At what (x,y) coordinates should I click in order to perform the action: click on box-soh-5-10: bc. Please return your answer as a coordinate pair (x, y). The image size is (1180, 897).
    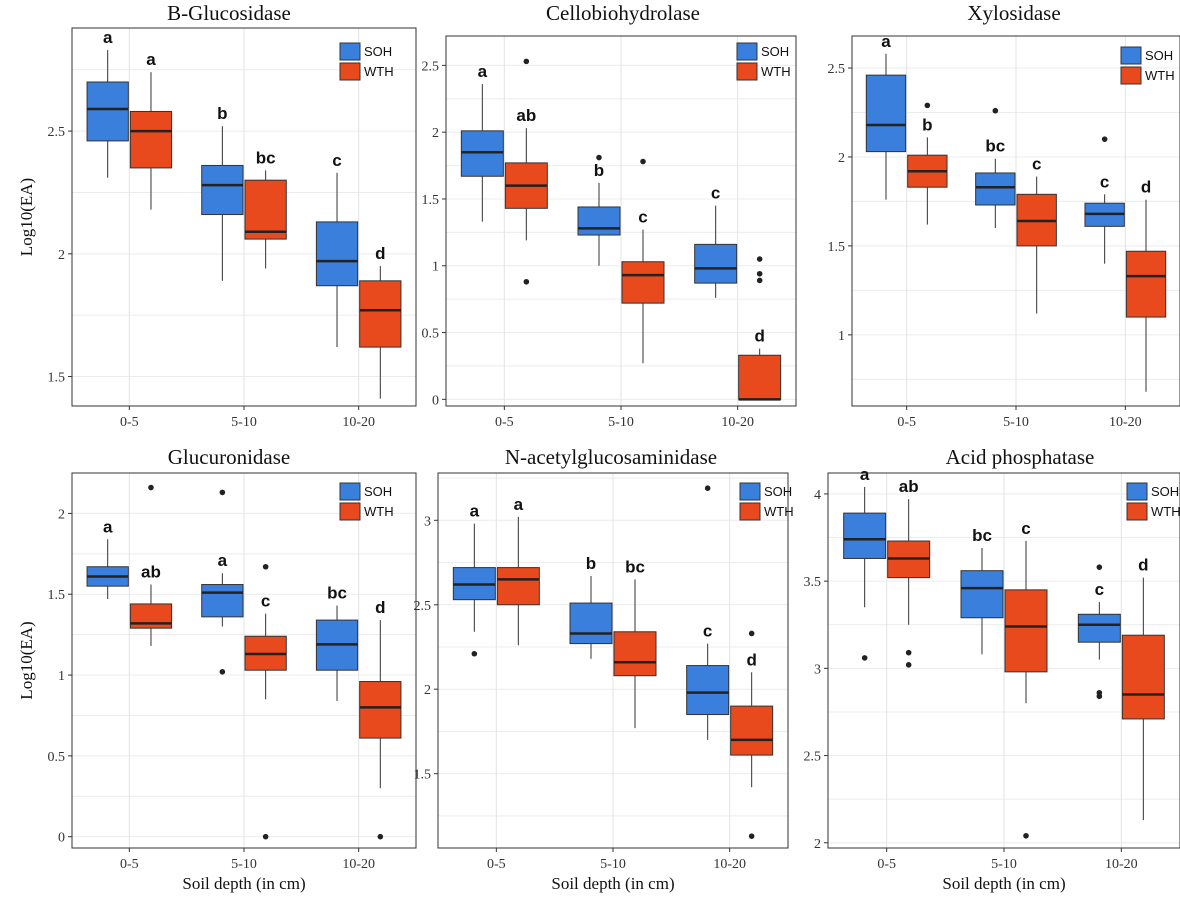
    Looking at the image, I should click on (982, 590).